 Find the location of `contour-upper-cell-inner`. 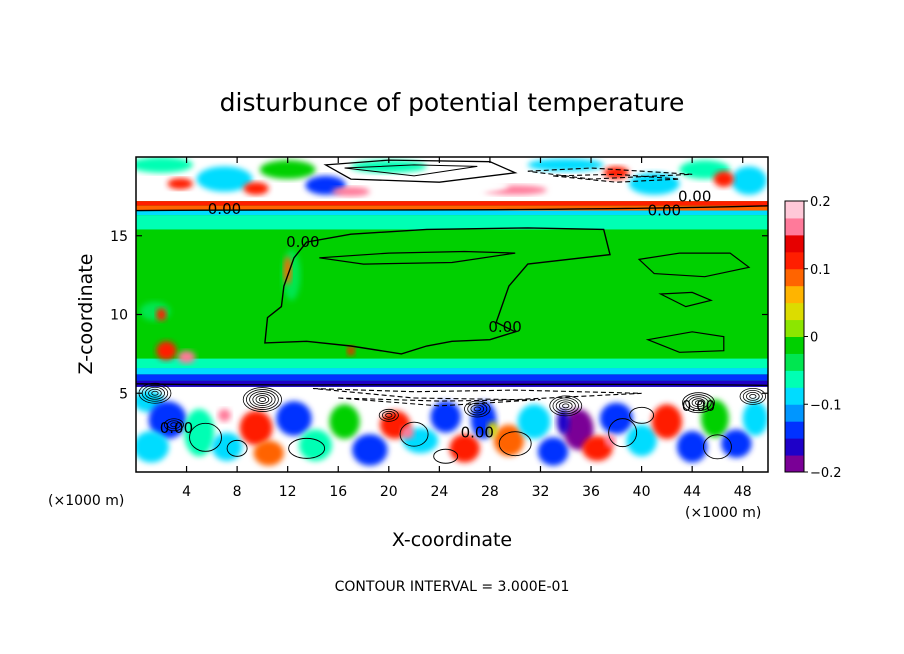

contour-upper-cell-inner is located at coordinates (411, 170).